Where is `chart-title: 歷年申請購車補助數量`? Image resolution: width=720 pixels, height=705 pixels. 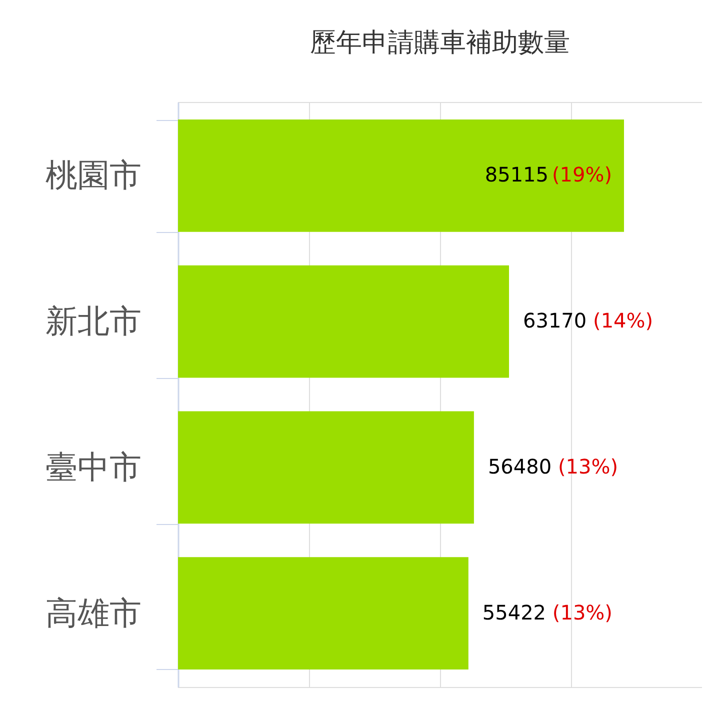 chart-title: 歷年申請購車補助數量 is located at coordinates (440, 43).